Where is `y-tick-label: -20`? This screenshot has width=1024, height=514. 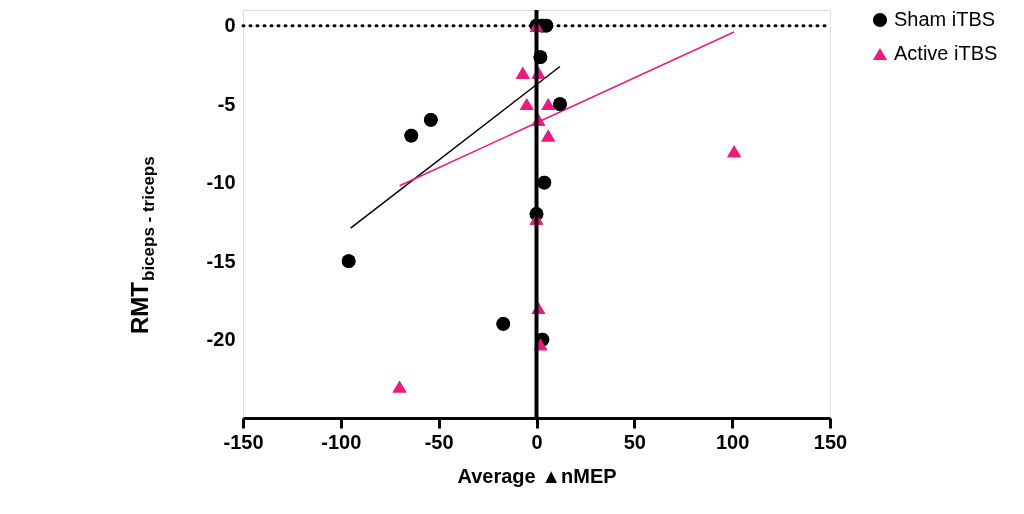
y-tick-label: -20 is located at coordinates (221, 339).